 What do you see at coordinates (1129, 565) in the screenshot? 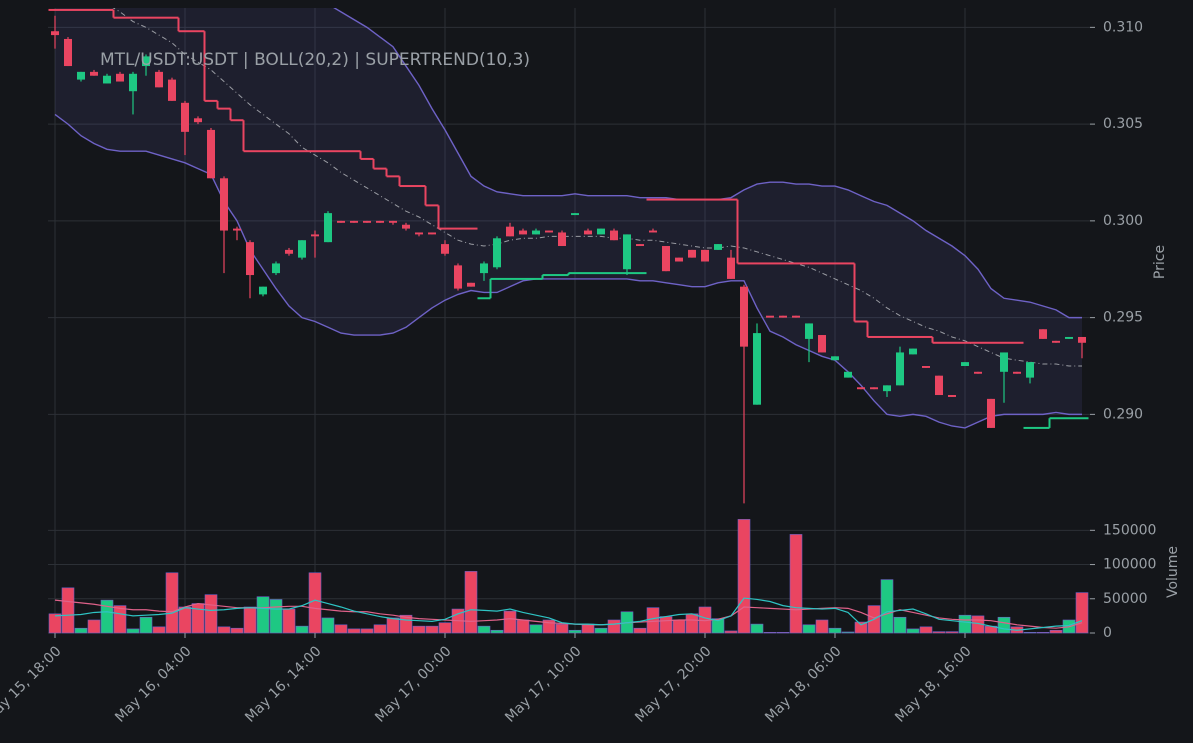
I see `volume-tick-label: 100000` at bounding box center [1129, 565].